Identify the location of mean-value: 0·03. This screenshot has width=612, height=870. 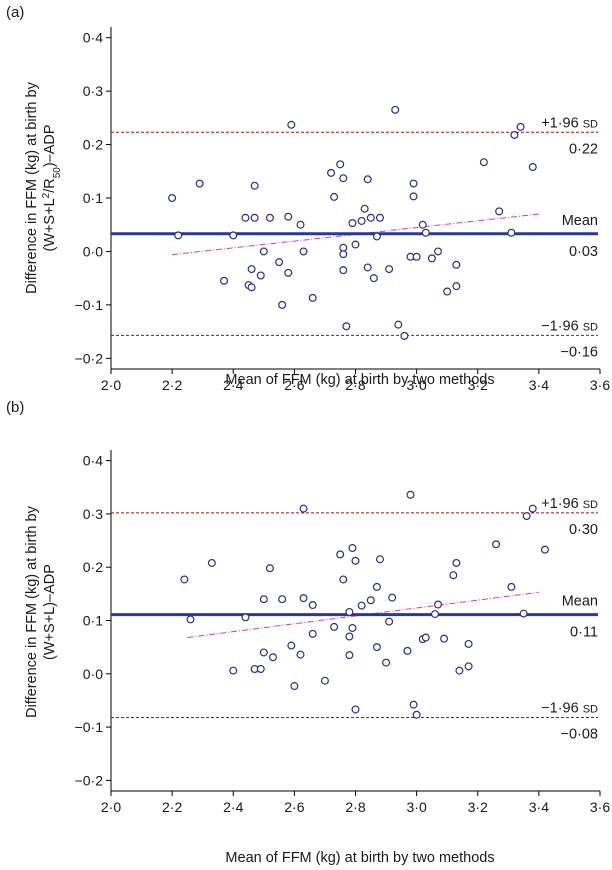
(583, 252).